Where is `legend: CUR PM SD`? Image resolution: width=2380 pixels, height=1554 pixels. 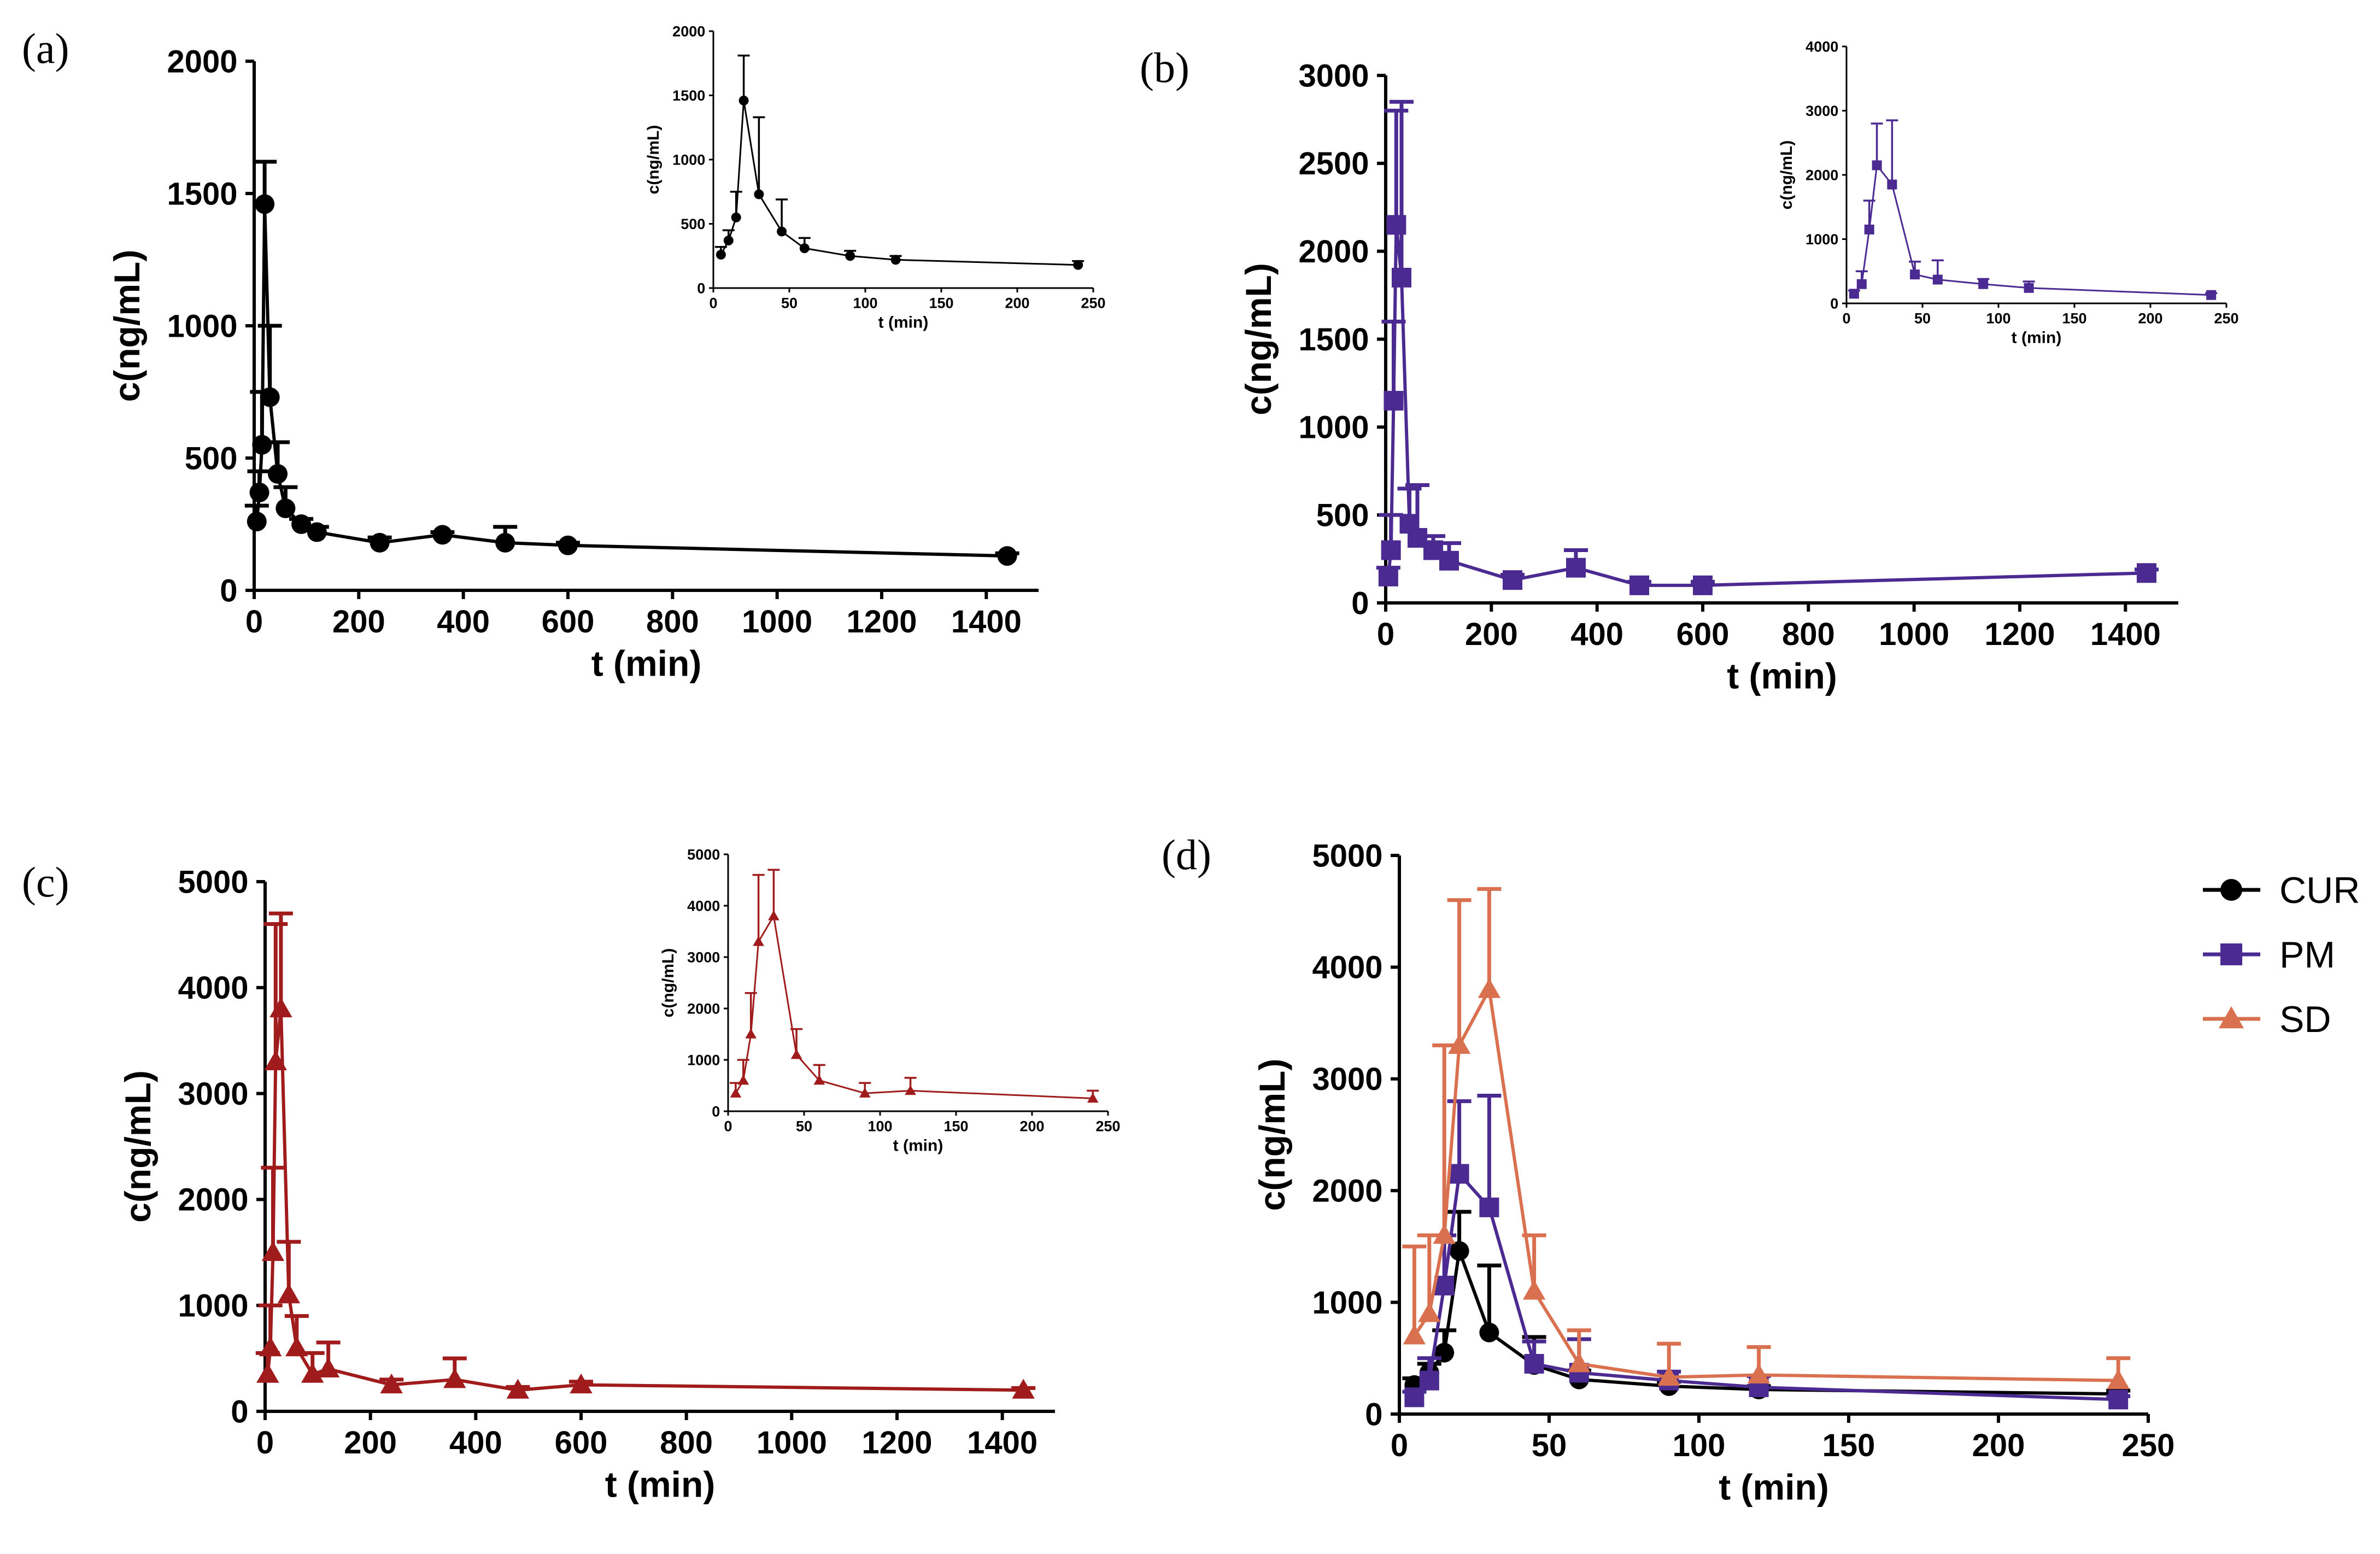
legend: CUR PM SD is located at coordinates (2281, 955).